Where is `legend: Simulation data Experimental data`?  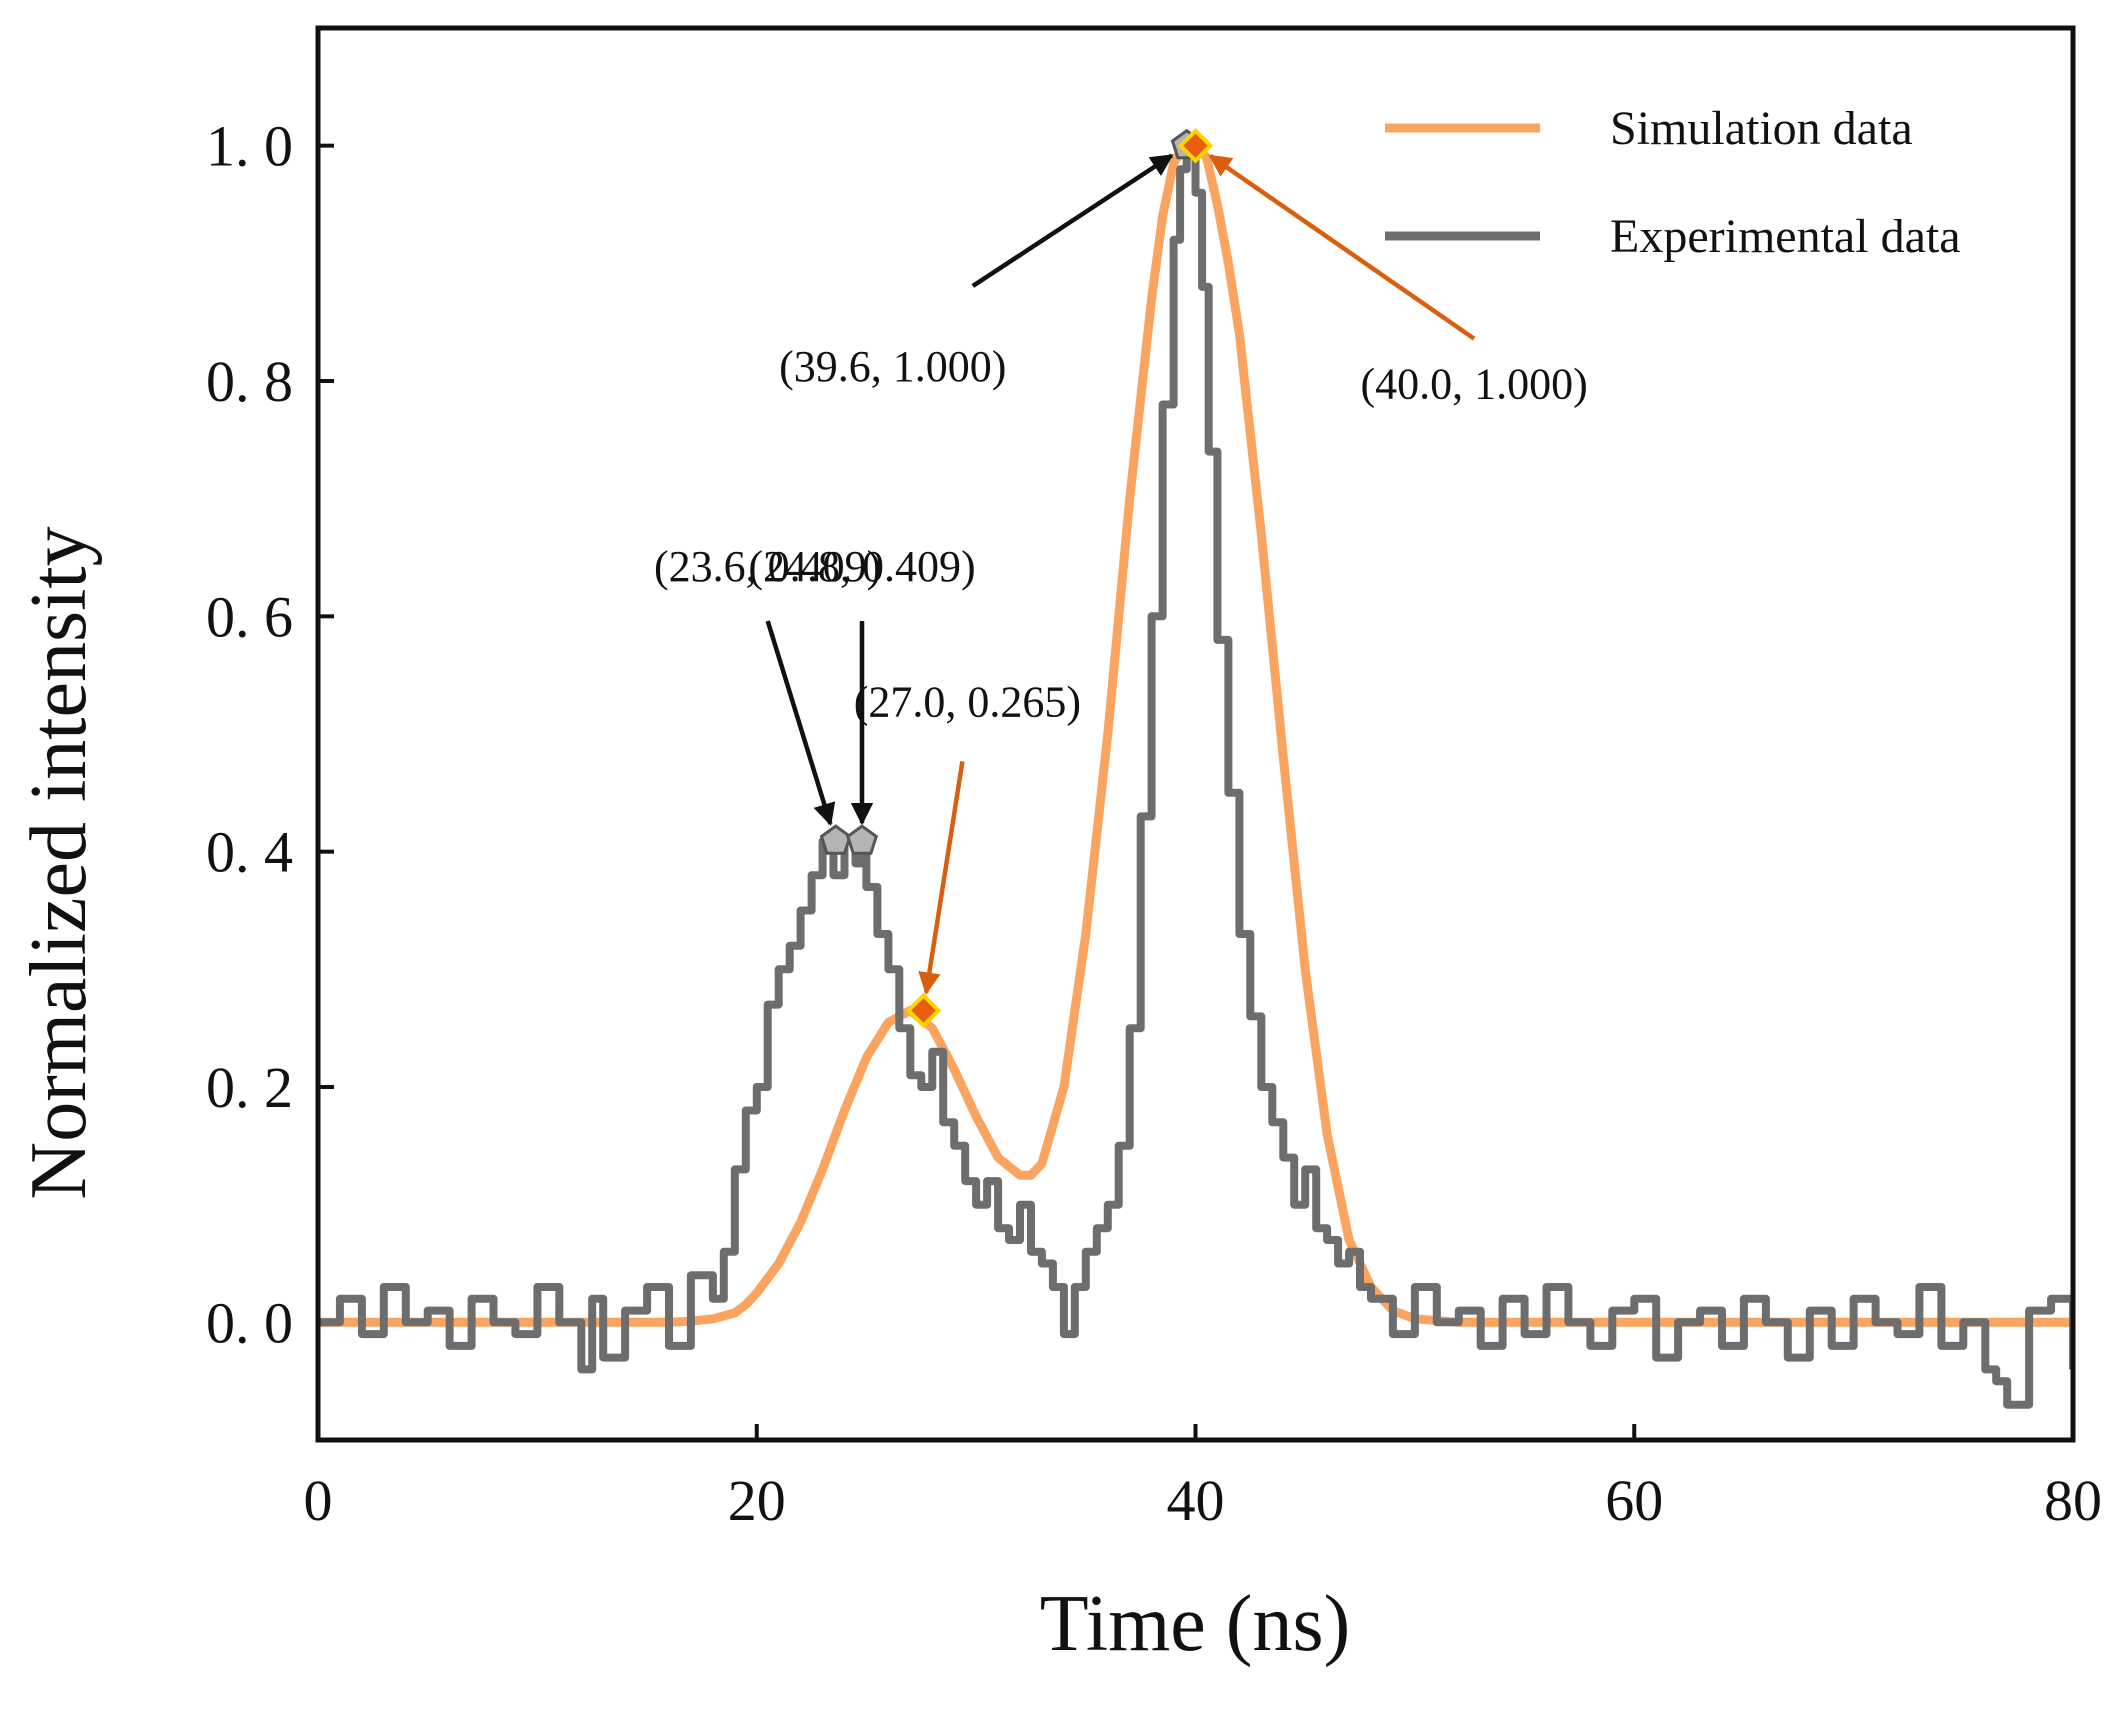 legend: Simulation data Experimental data is located at coordinates (1673, 182).